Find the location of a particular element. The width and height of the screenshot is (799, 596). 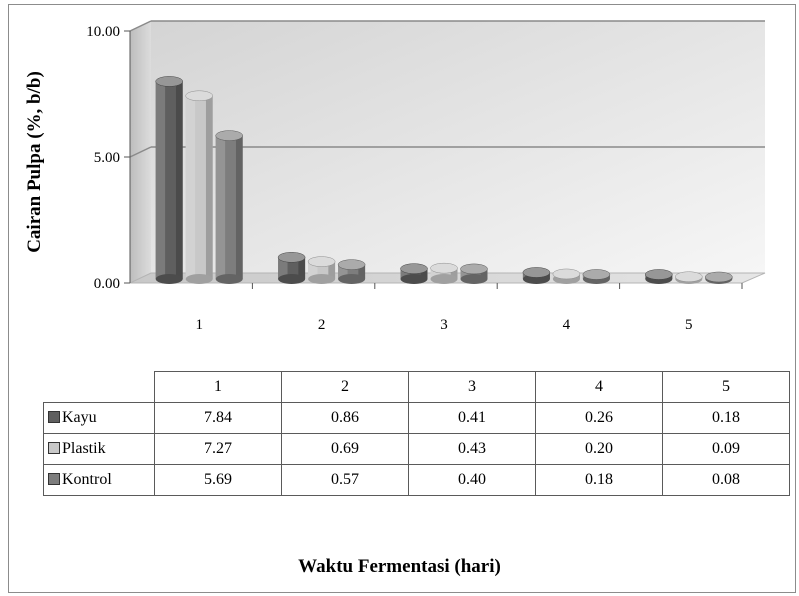

y-tick-label: 0.00 is located at coordinates (107, 284).